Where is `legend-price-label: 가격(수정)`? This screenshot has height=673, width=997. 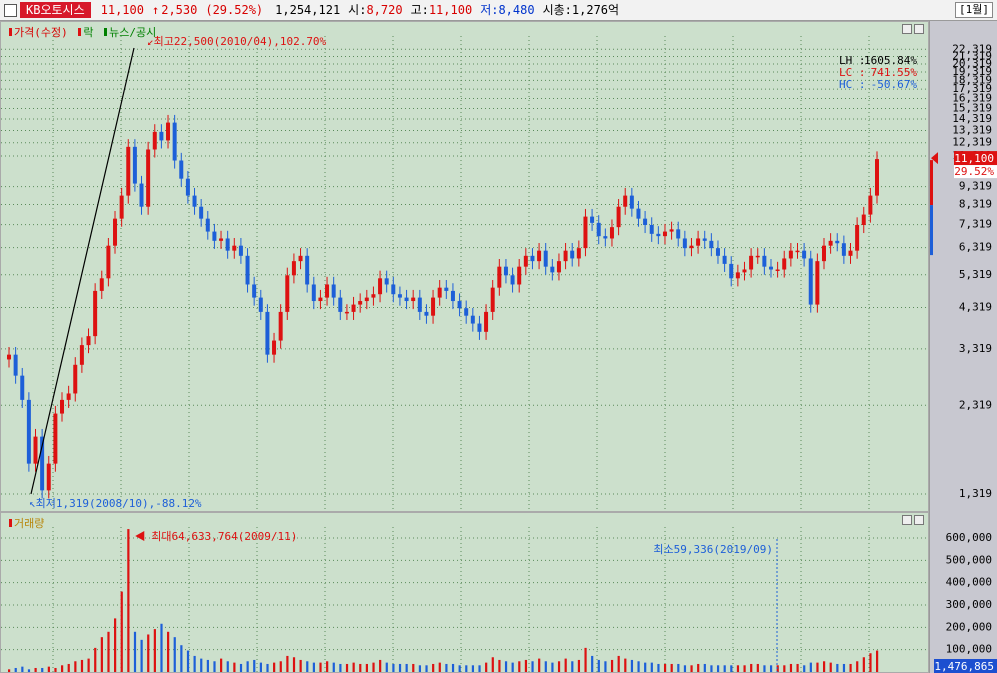
legend-price-label: 가격(수정) is located at coordinates (41, 32).